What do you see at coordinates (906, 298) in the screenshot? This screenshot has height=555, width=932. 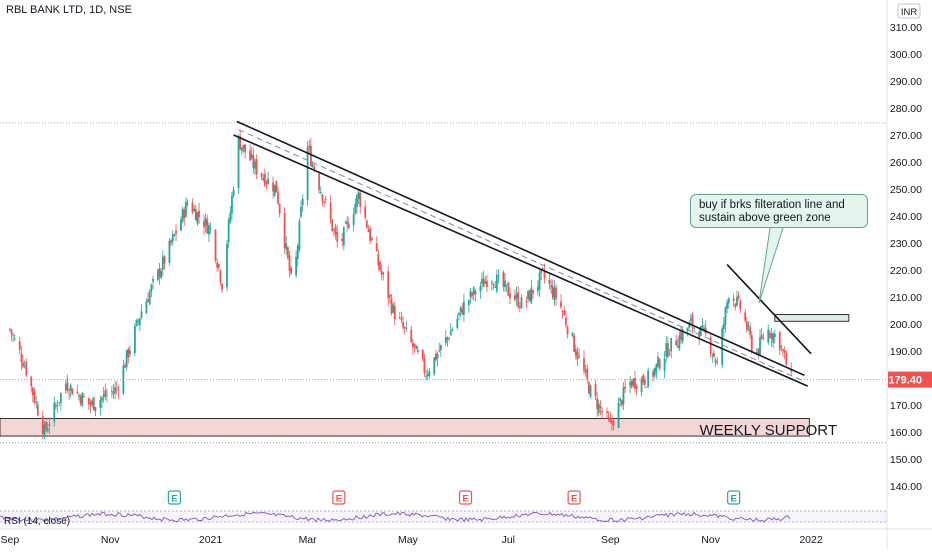 I see `y-tick-label: 210.00` at bounding box center [906, 298].